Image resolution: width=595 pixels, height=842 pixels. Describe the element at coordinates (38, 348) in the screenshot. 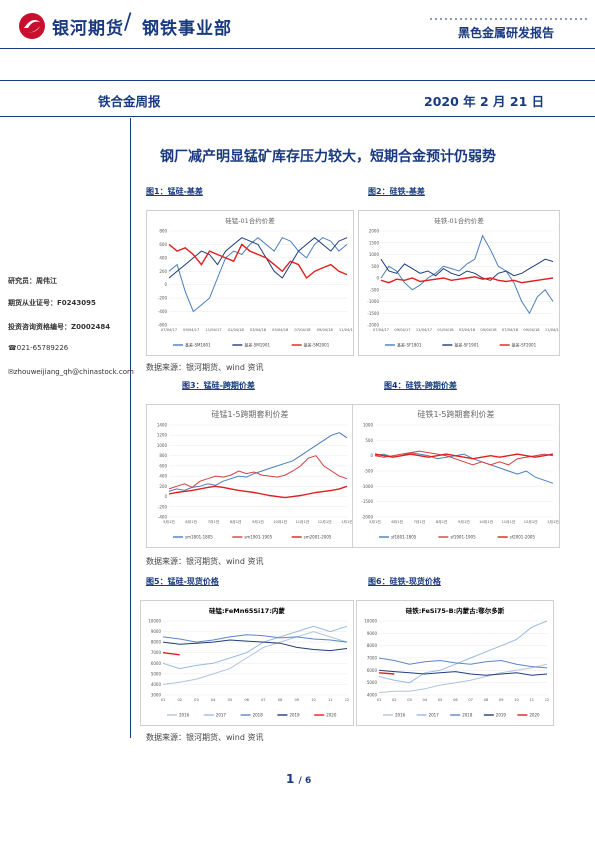

I see `phone: ☎021-65789226` at that location.